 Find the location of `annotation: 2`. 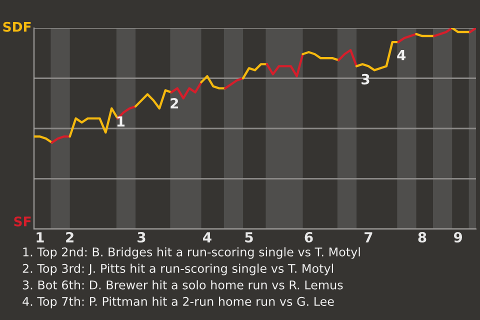

annotation: 2 is located at coordinates (174, 103).